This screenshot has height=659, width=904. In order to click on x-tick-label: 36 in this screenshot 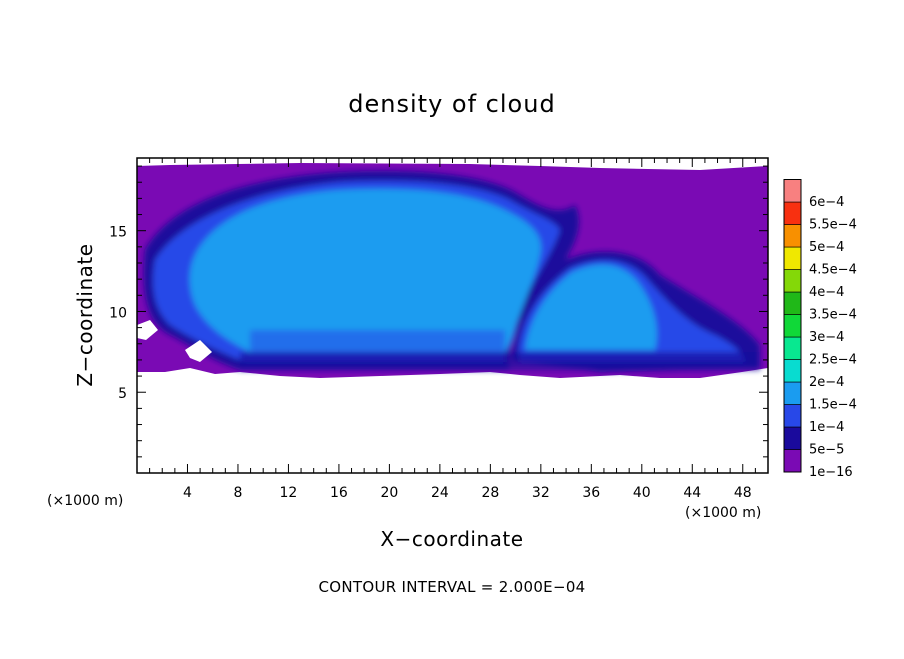, I will do `click(591, 493)`.